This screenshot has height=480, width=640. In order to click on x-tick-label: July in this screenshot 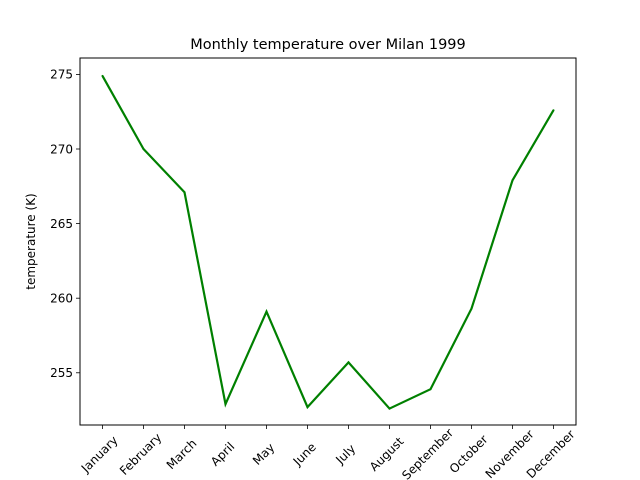, I will do `click(345, 455)`.